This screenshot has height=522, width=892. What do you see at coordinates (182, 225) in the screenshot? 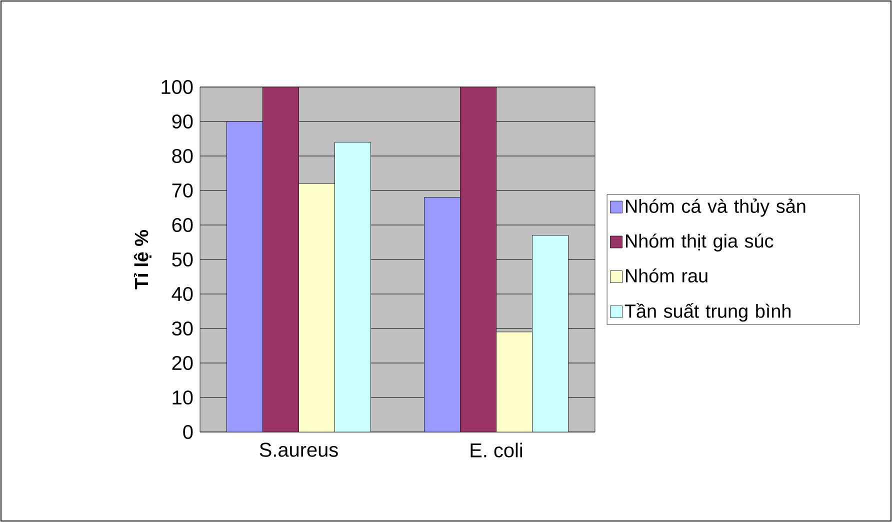
I see `y-tick-label: 60` at bounding box center [182, 225].